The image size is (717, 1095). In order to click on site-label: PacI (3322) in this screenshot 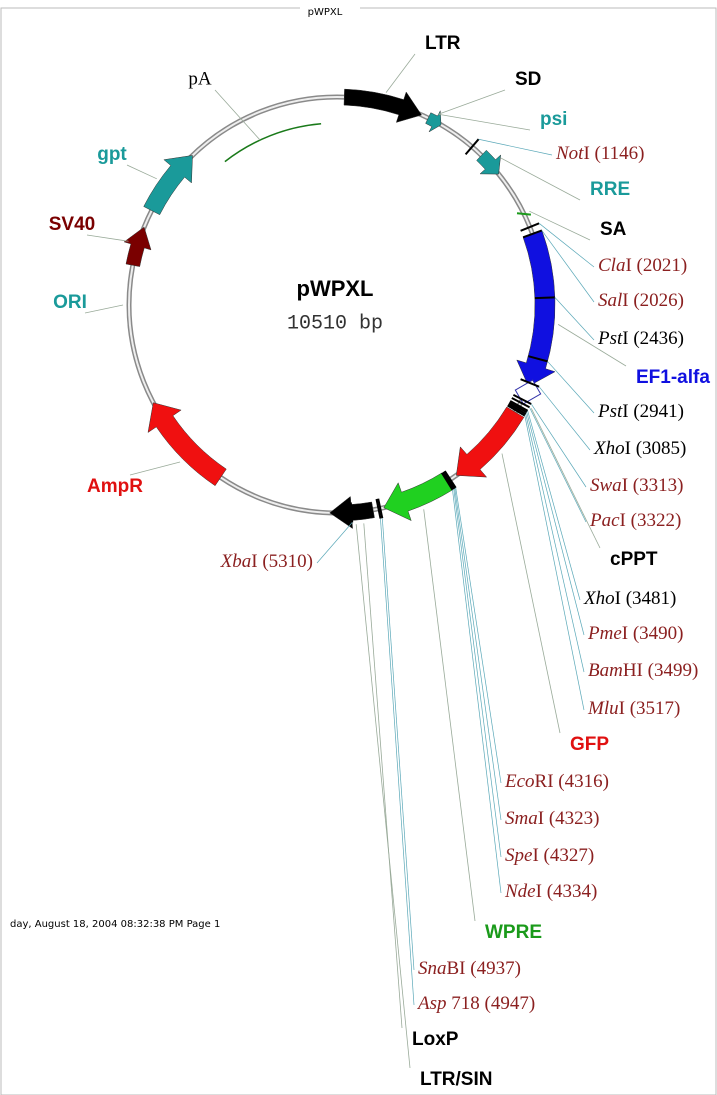, I will do `click(635, 520)`.